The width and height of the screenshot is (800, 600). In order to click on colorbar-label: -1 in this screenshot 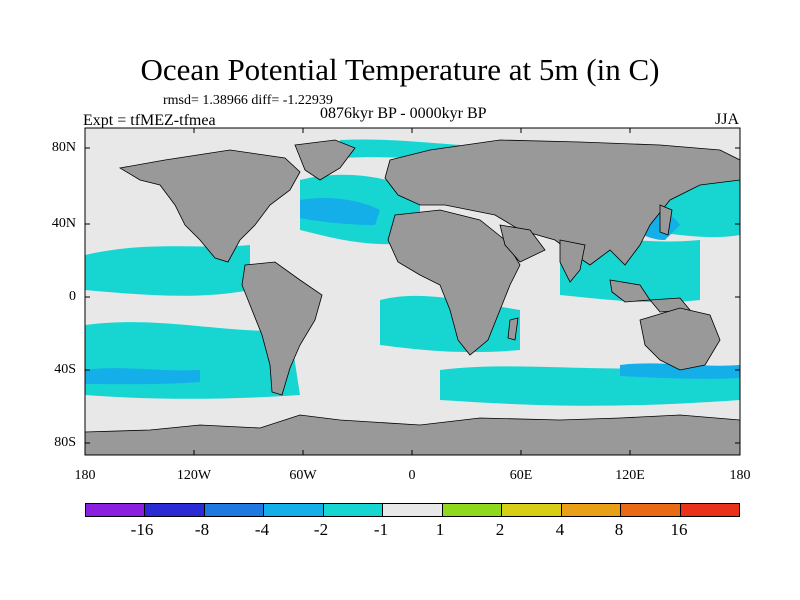, I will do `click(381, 529)`.